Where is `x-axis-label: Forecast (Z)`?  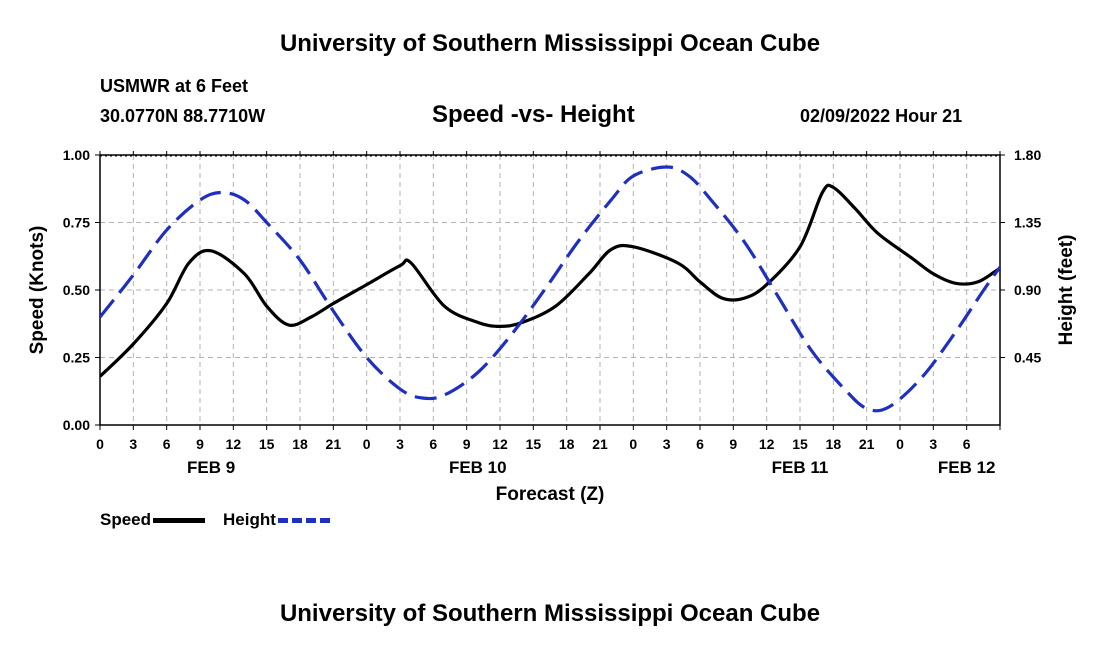 x-axis-label: Forecast (Z) is located at coordinates (550, 494).